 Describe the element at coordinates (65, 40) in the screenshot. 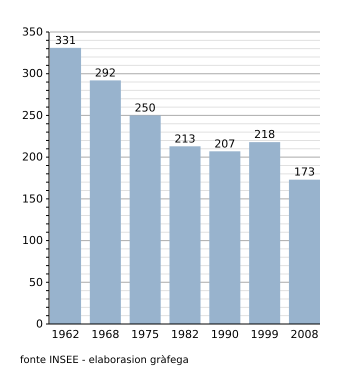

I see `data-label: 331` at that location.